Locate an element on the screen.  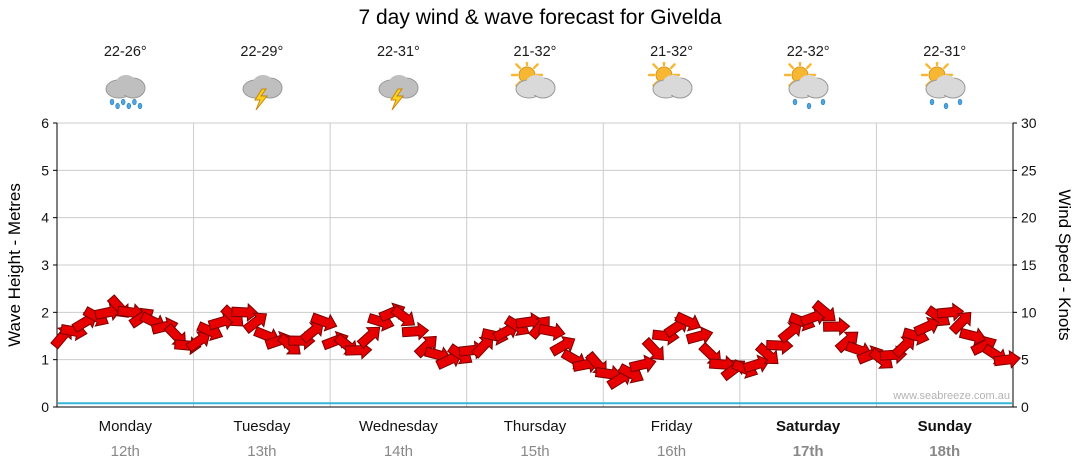
day-name-label: Wednesday is located at coordinates (398, 426).